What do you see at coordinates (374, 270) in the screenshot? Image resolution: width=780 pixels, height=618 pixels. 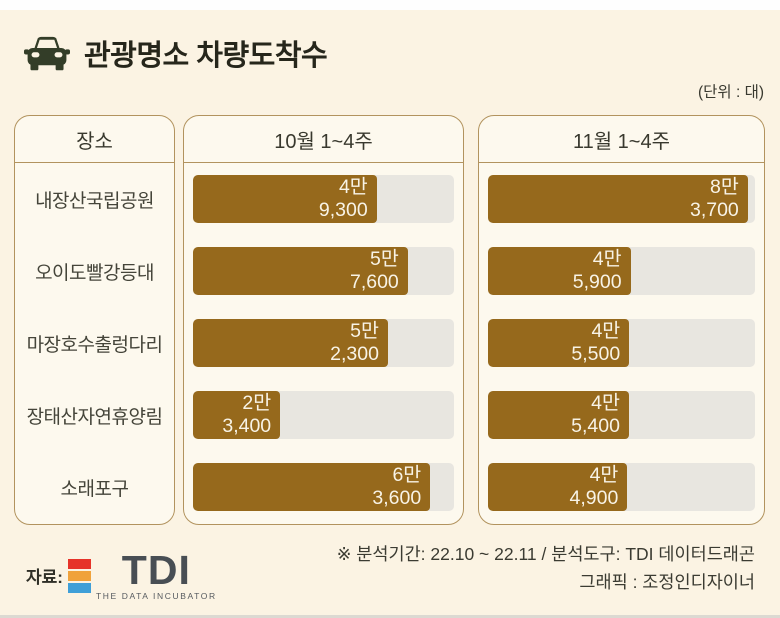 I see `bar-value-label: 5만 7,600` at bounding box center [374, 270].